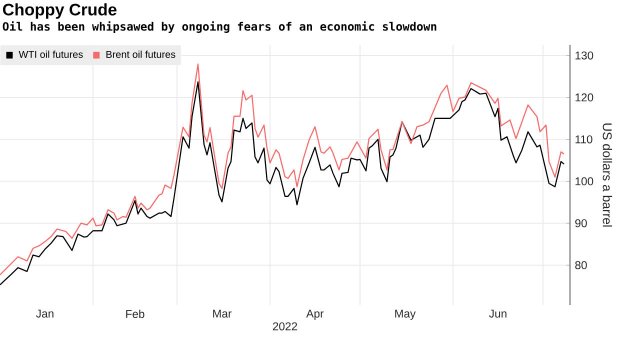 The height and width of the screenshot is (348, 620). What do you see at coordinates (285, 326) in the screenshot?
I see `x-axis-title: 2022` at bounding box center [285, 326].